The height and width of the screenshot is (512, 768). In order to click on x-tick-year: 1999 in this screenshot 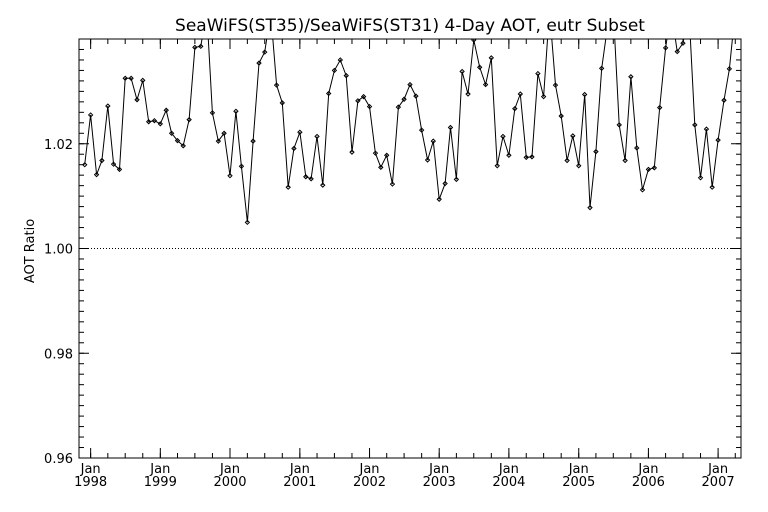, I will do `click(160, 482)`.